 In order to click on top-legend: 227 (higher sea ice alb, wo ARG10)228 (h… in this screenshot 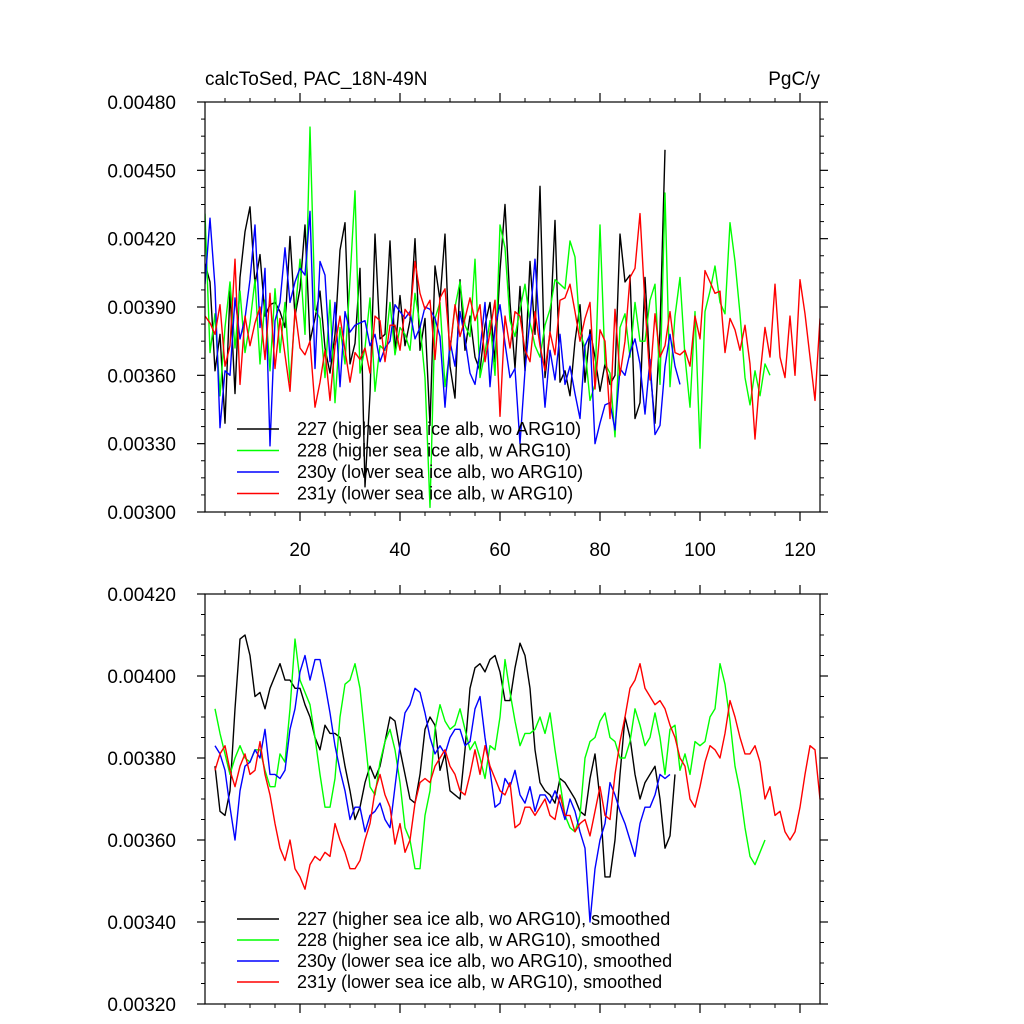, I will do `click(410, 461)`.